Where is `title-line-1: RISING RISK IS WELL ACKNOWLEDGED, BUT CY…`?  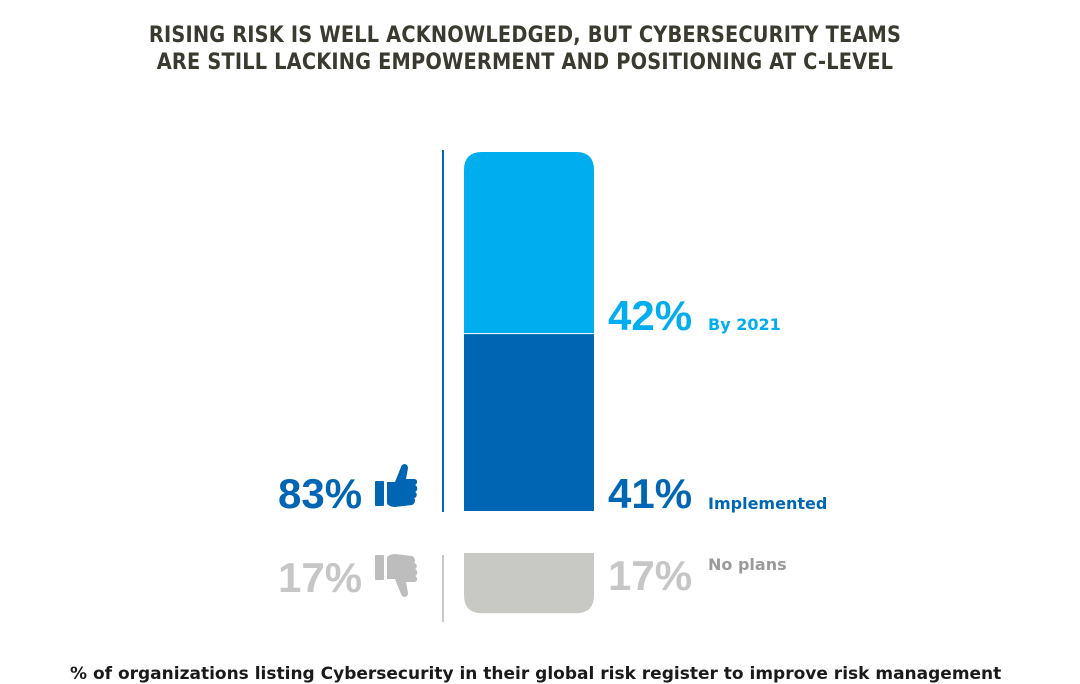 title-line-1: RISING RISK IS WELL ACKNOWLEDGED, BUT CY… is located at coordinates (525, 35).